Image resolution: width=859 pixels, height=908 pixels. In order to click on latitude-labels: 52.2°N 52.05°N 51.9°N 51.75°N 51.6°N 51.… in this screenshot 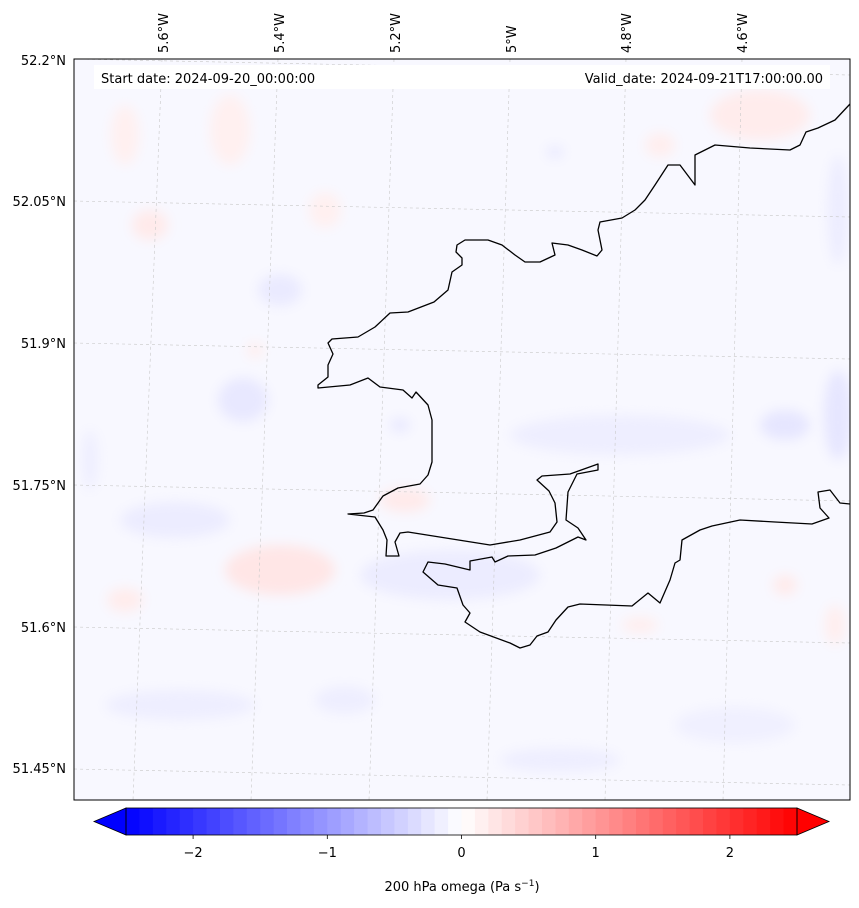, I will do `click(39, 415)`.